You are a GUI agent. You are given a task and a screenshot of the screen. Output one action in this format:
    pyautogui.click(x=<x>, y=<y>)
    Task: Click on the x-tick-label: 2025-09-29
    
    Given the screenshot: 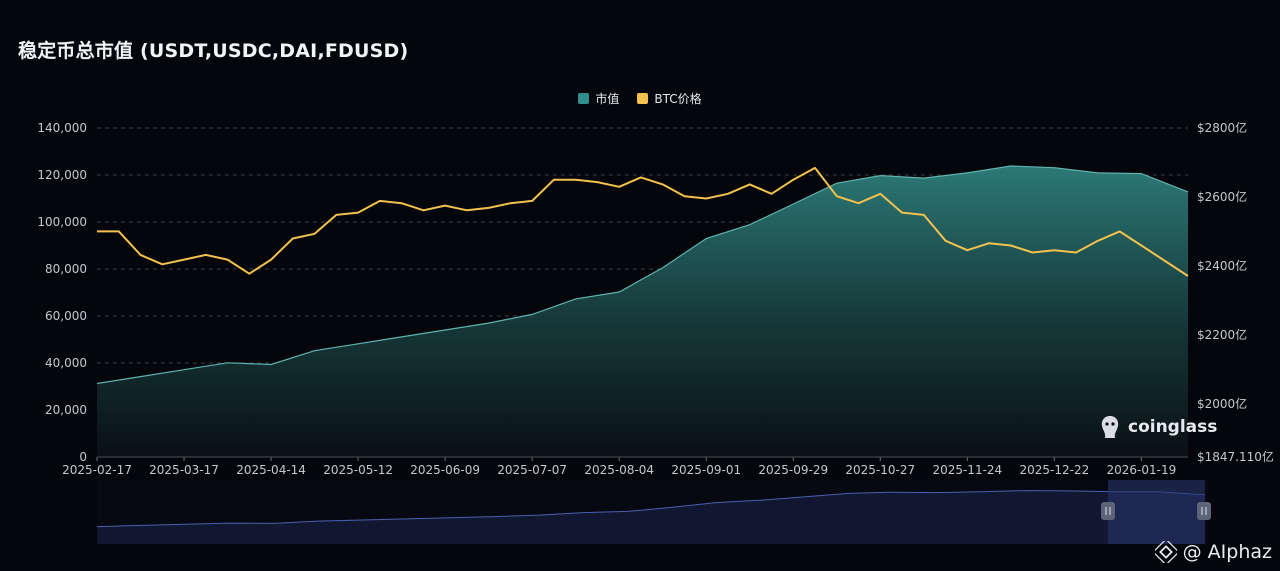 What is the action you would take?
    pyautogui.click(x=793, y=470)
    